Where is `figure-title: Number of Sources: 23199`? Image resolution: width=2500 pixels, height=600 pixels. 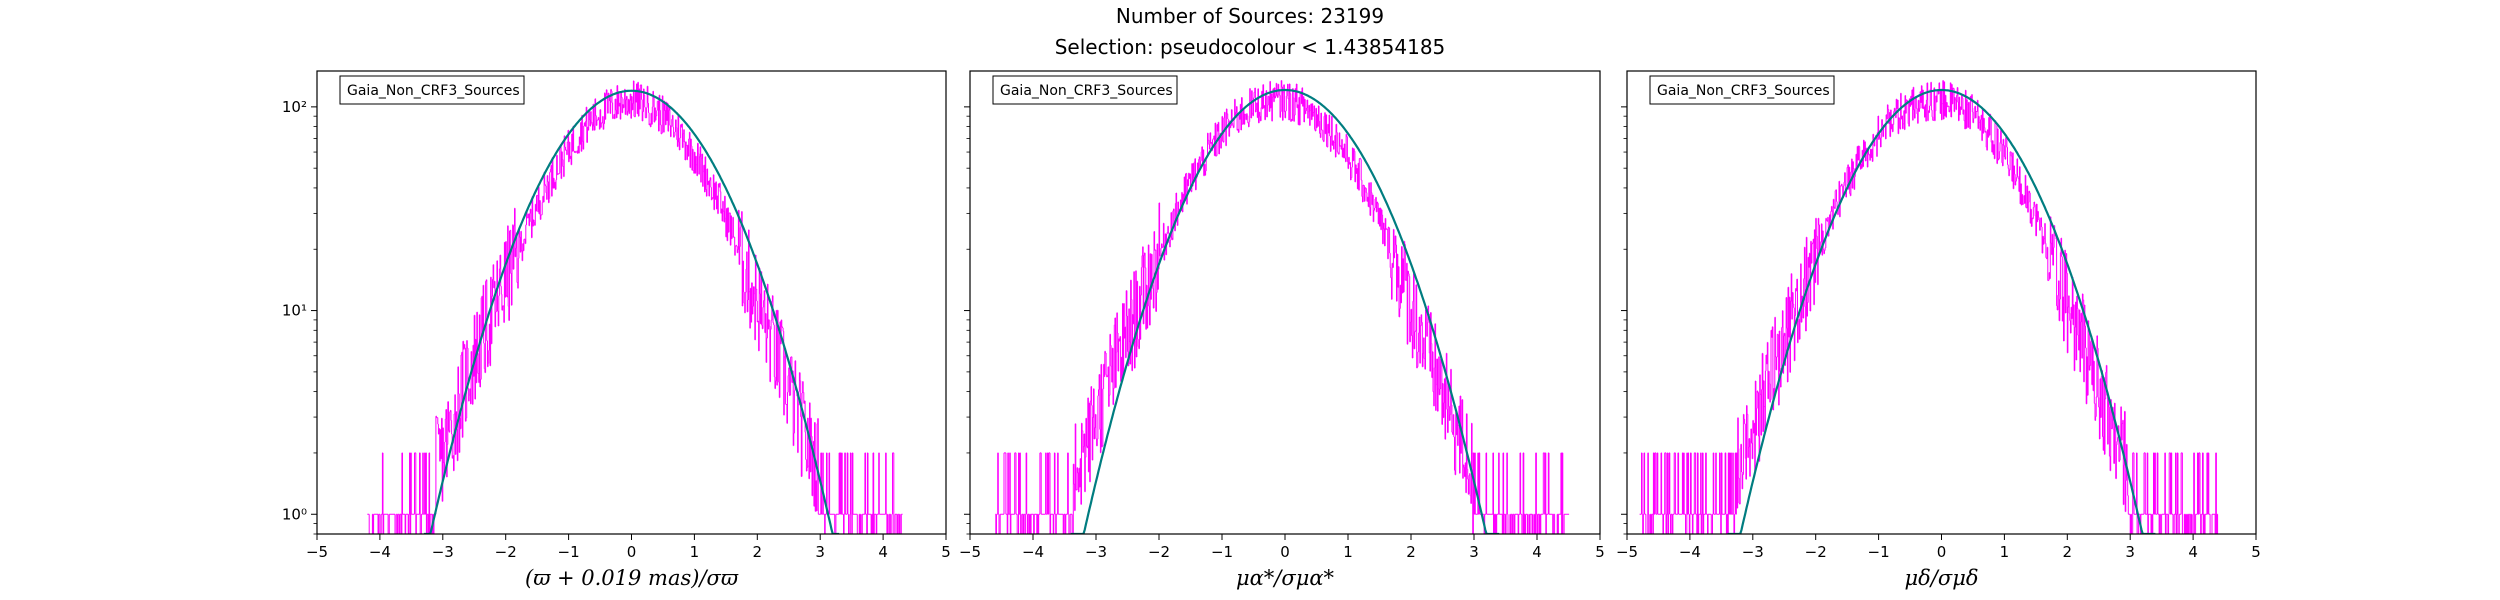
figure-title: Number of Sources: 23199 is located at coordinates (1250, 16).